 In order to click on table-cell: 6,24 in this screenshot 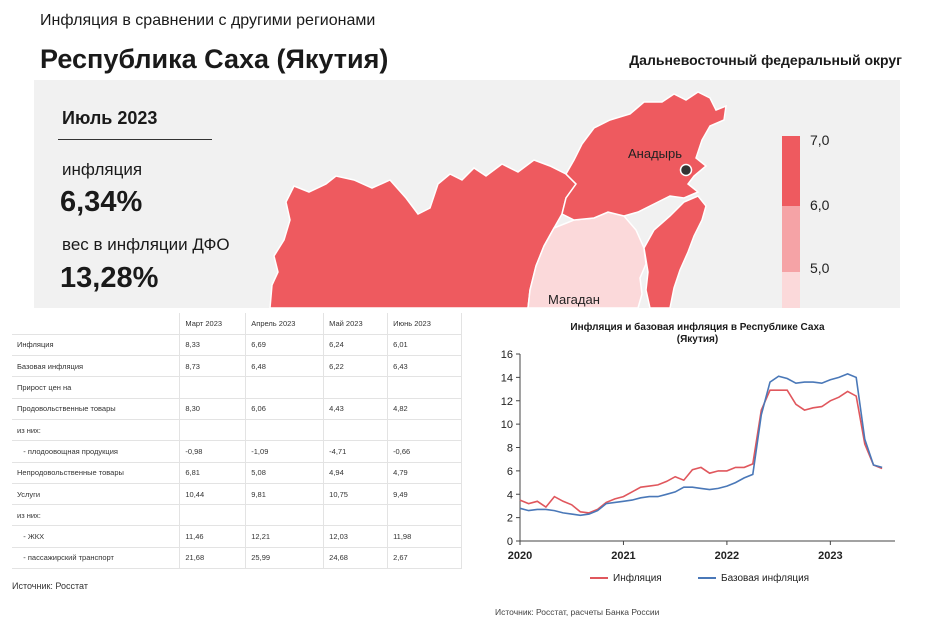, I will do `click(356, 345)`.